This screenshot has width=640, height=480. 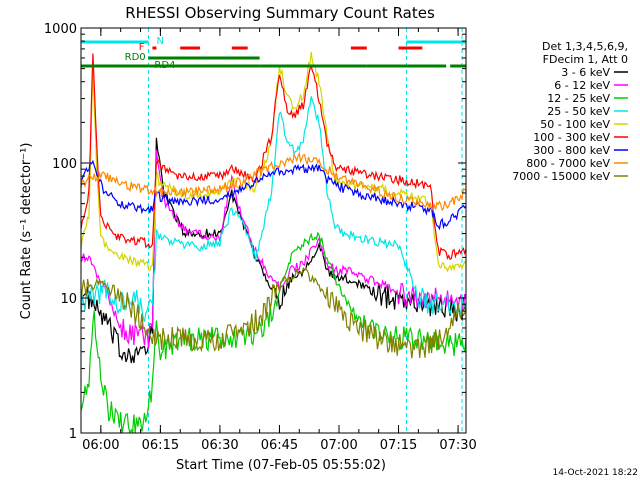 I want to click on y-axis-label: Count Rate (s⁻¹ detector⁻¹), so click(x=26, y=231).